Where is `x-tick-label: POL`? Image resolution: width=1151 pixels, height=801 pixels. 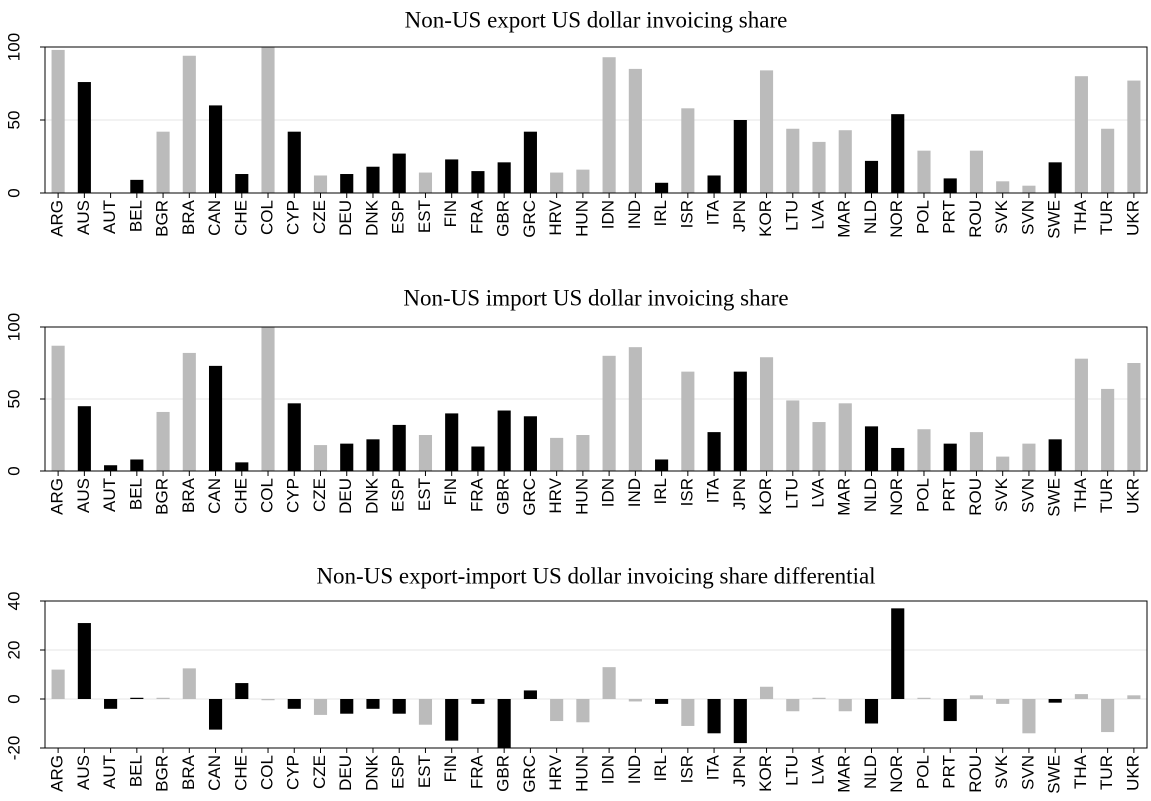 x-tick-label: POL is located at coordinates (922, 217).